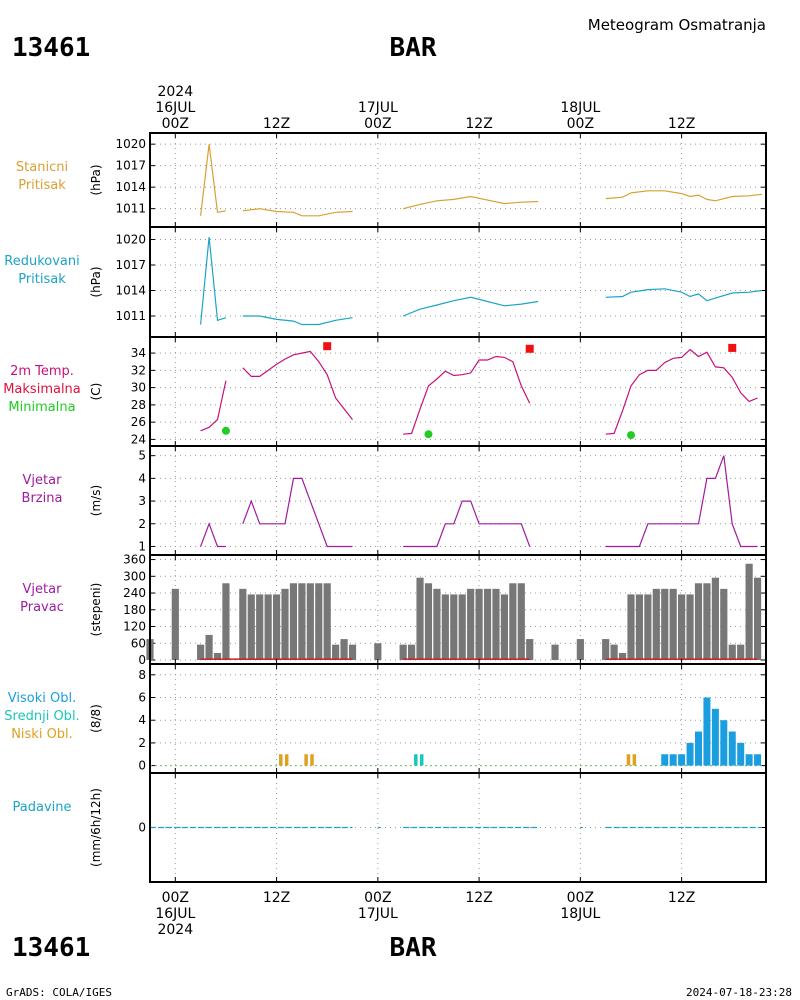 Image resolution: width=800 pixels, height=1000 pixels. I want to click on time-label-top: 17JUL, so click(378, 108).